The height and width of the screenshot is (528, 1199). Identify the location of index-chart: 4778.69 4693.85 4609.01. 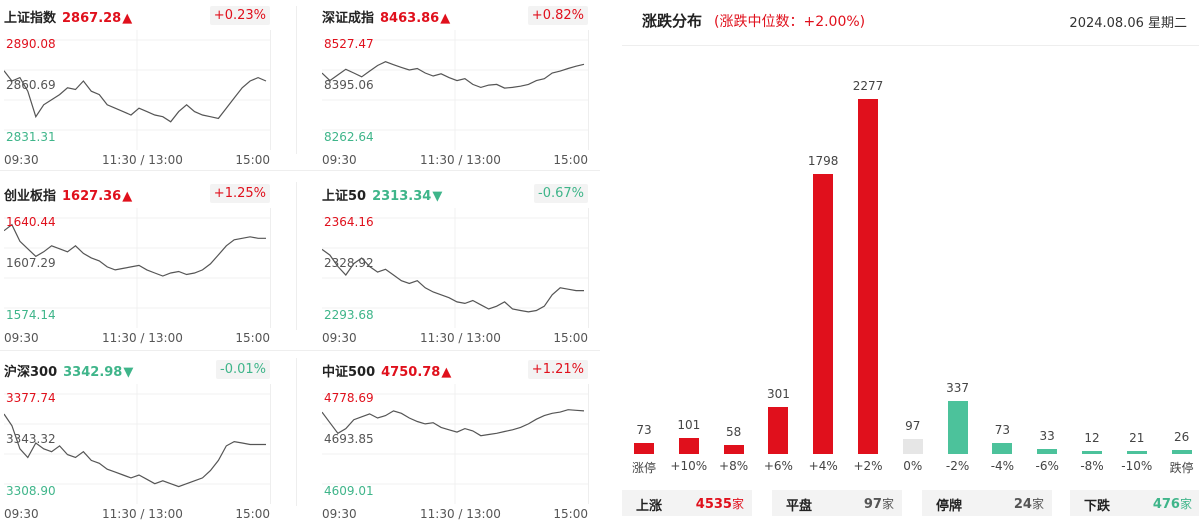
(455, 444).